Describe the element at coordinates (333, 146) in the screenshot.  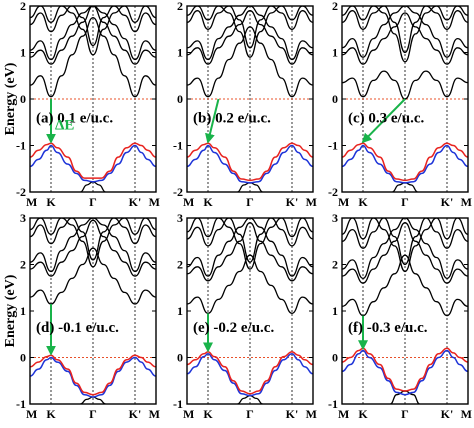
I see `ytick-label-c-1: -1` at that location.